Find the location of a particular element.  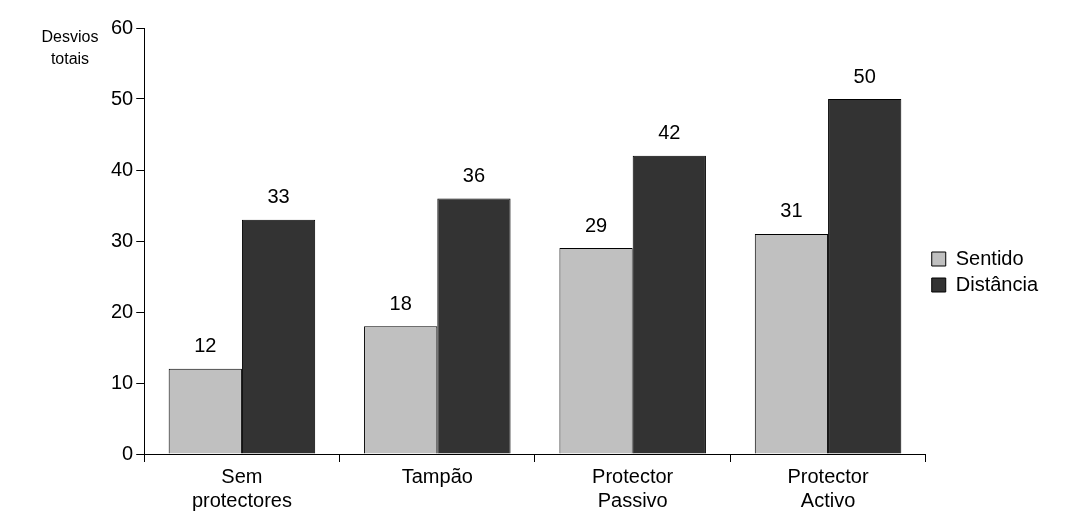

y-axis-title: Desvios totais is located at coordinates (70, 48).